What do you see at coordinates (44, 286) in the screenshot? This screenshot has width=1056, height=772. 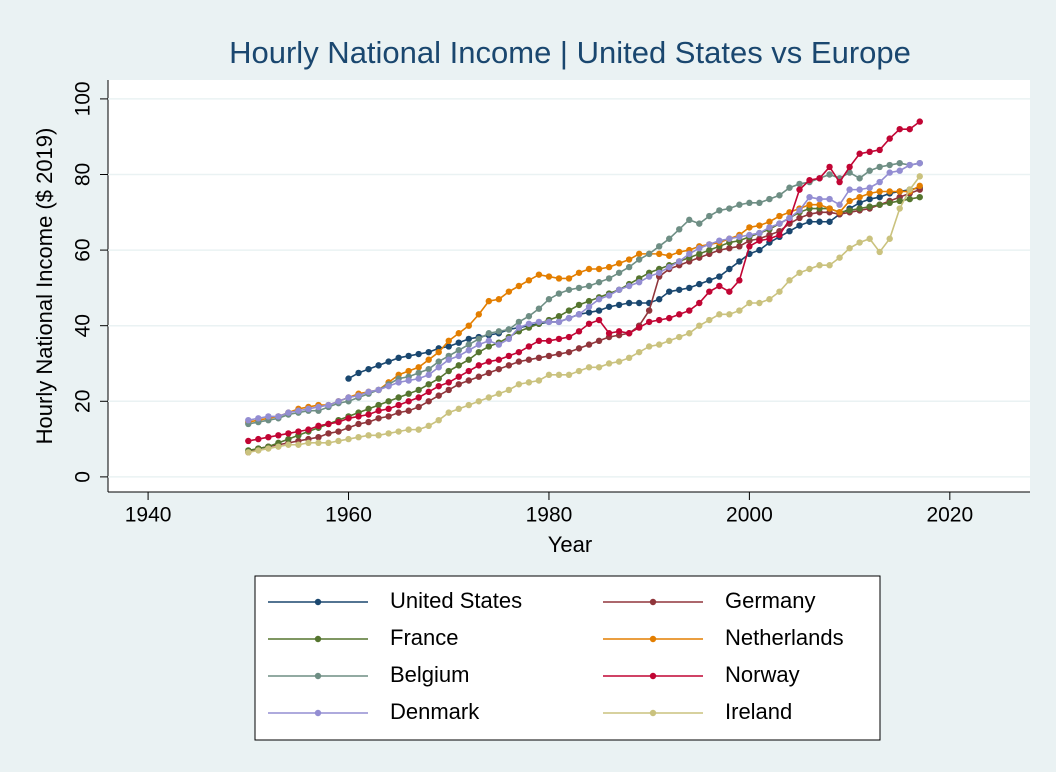 I see `y-axis-label: Hourly National Income ($ 2019)` at bounding box center [44, 286].